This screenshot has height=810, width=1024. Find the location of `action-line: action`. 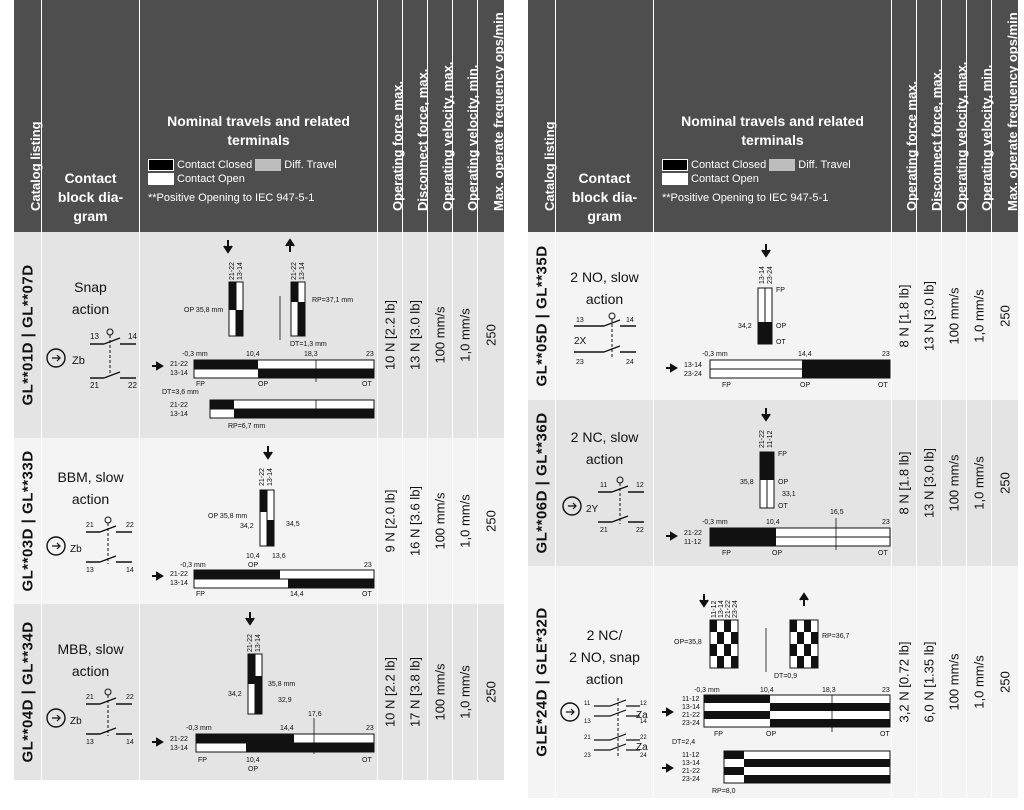

action-line: action is located at coordinates (604, 299).